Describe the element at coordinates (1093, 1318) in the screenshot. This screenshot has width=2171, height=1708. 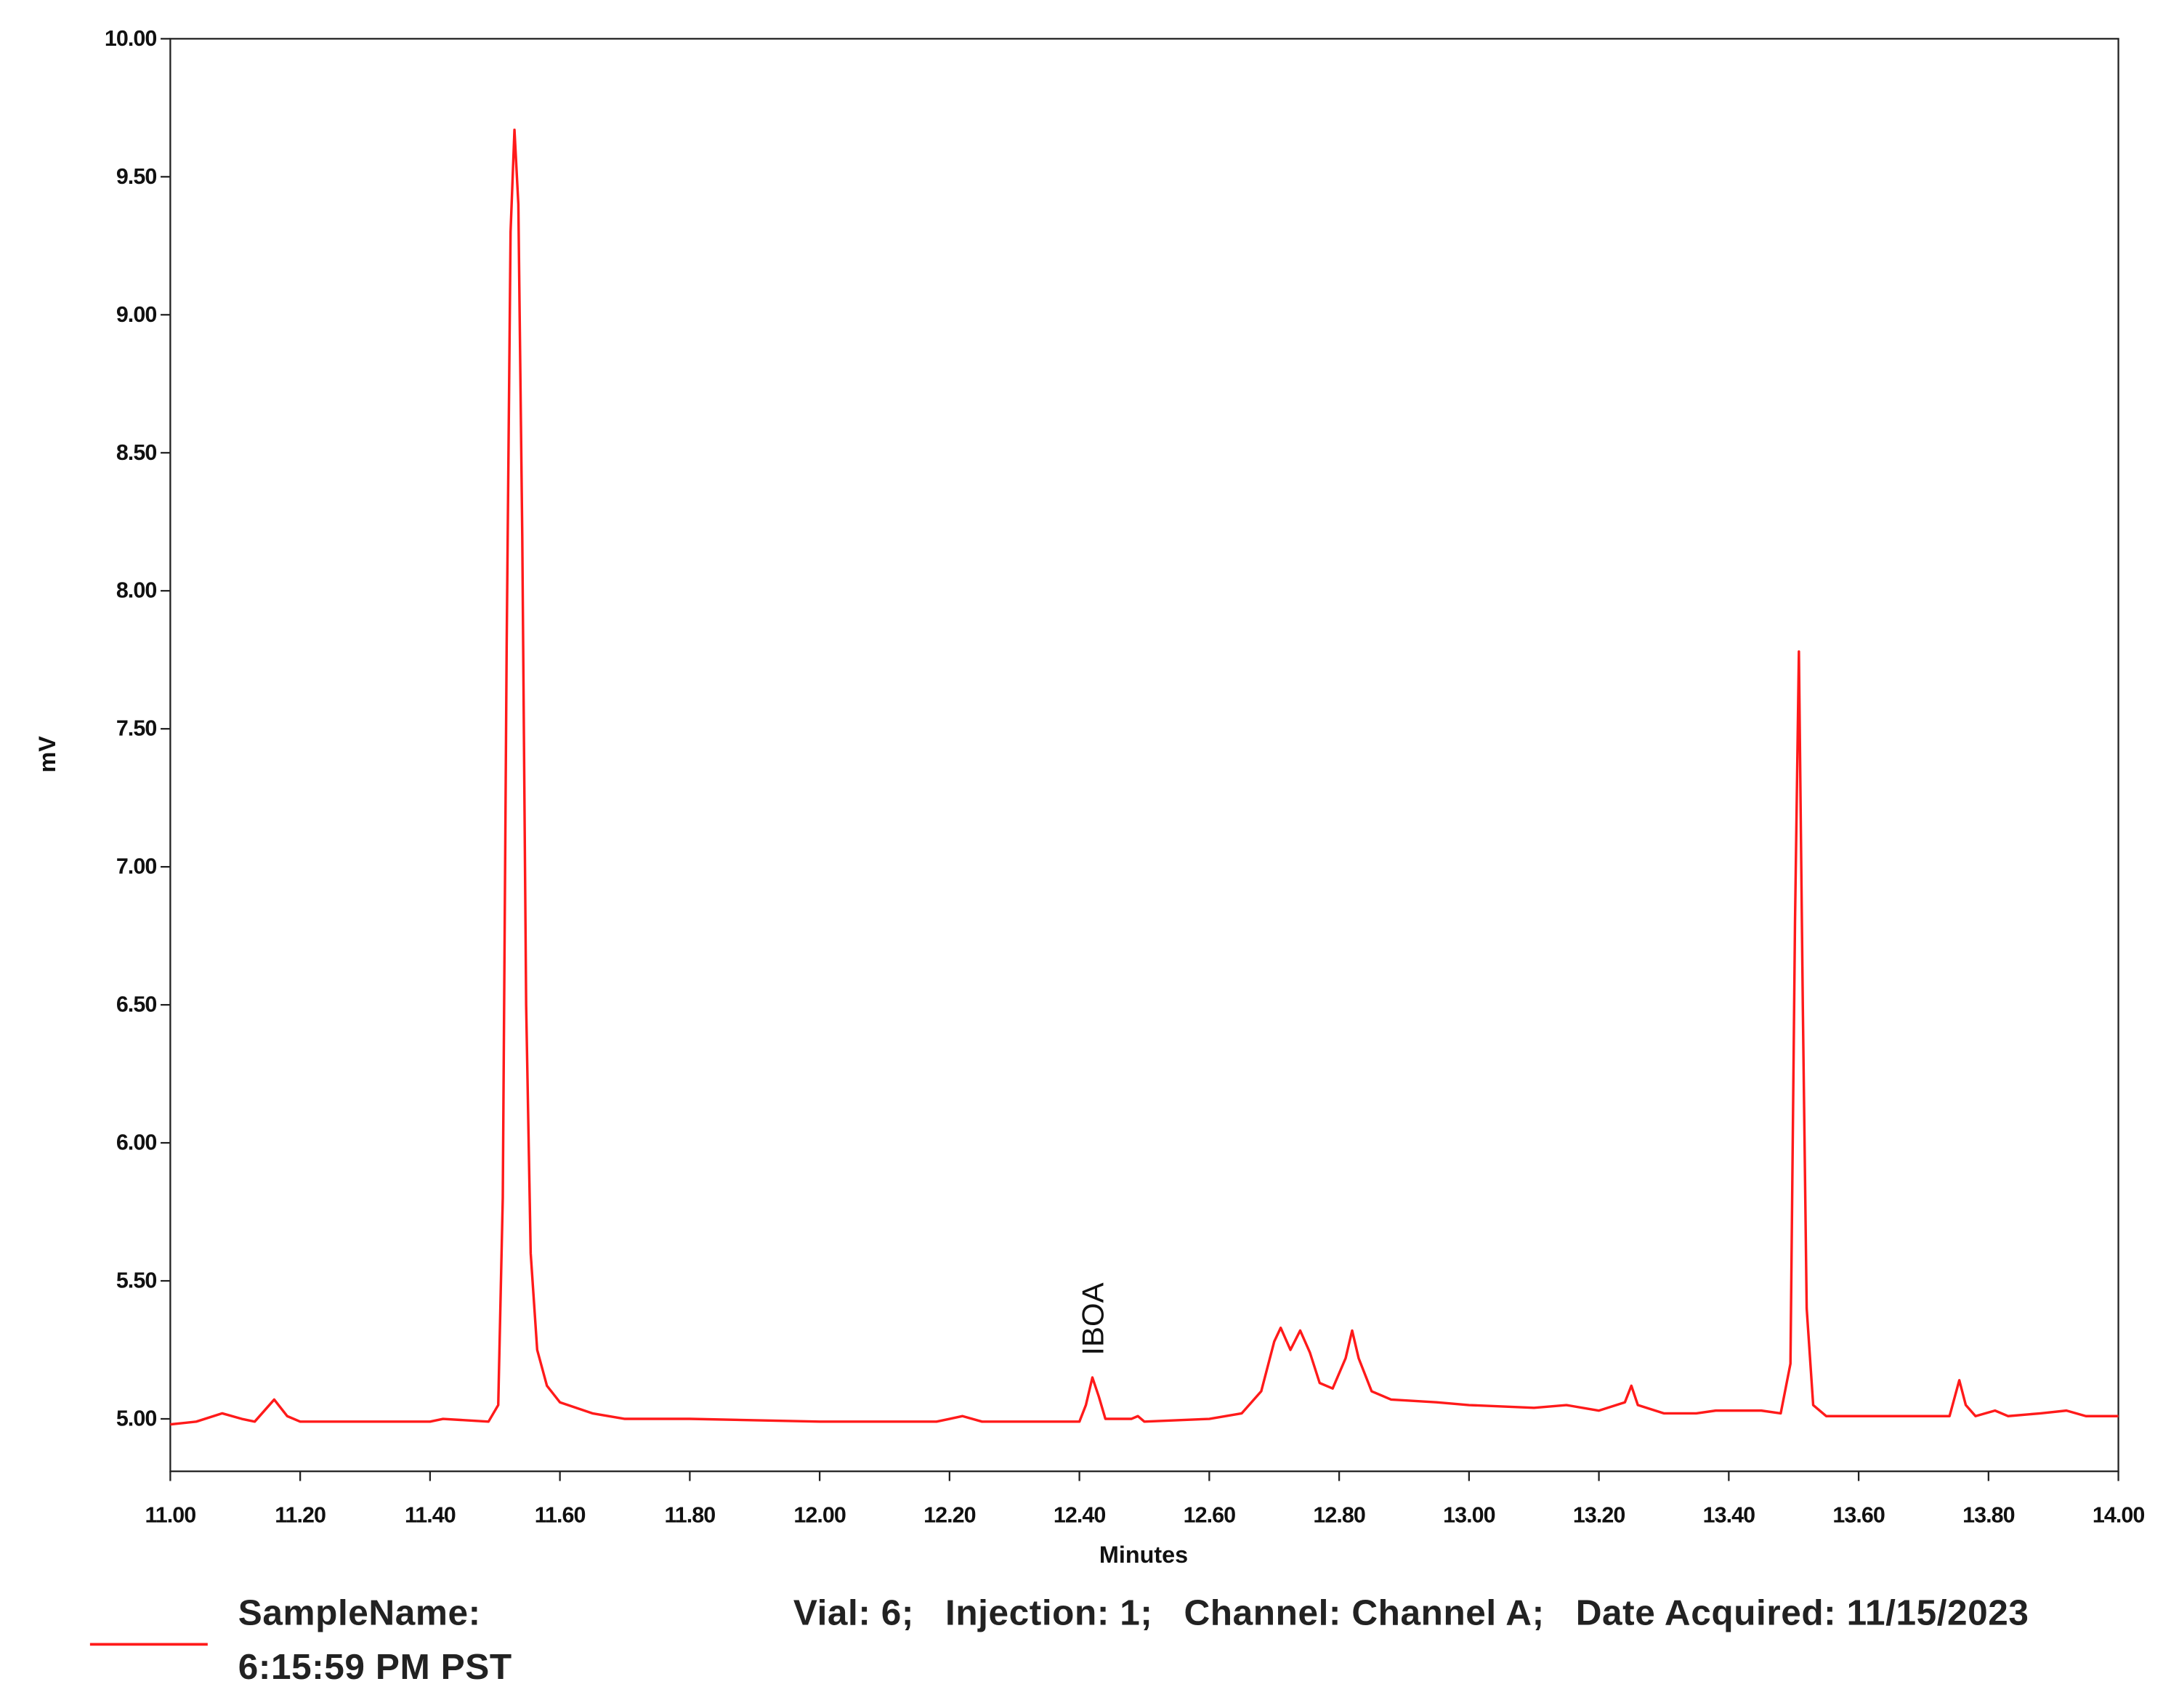
I see `annotation: IBOA` at that location.